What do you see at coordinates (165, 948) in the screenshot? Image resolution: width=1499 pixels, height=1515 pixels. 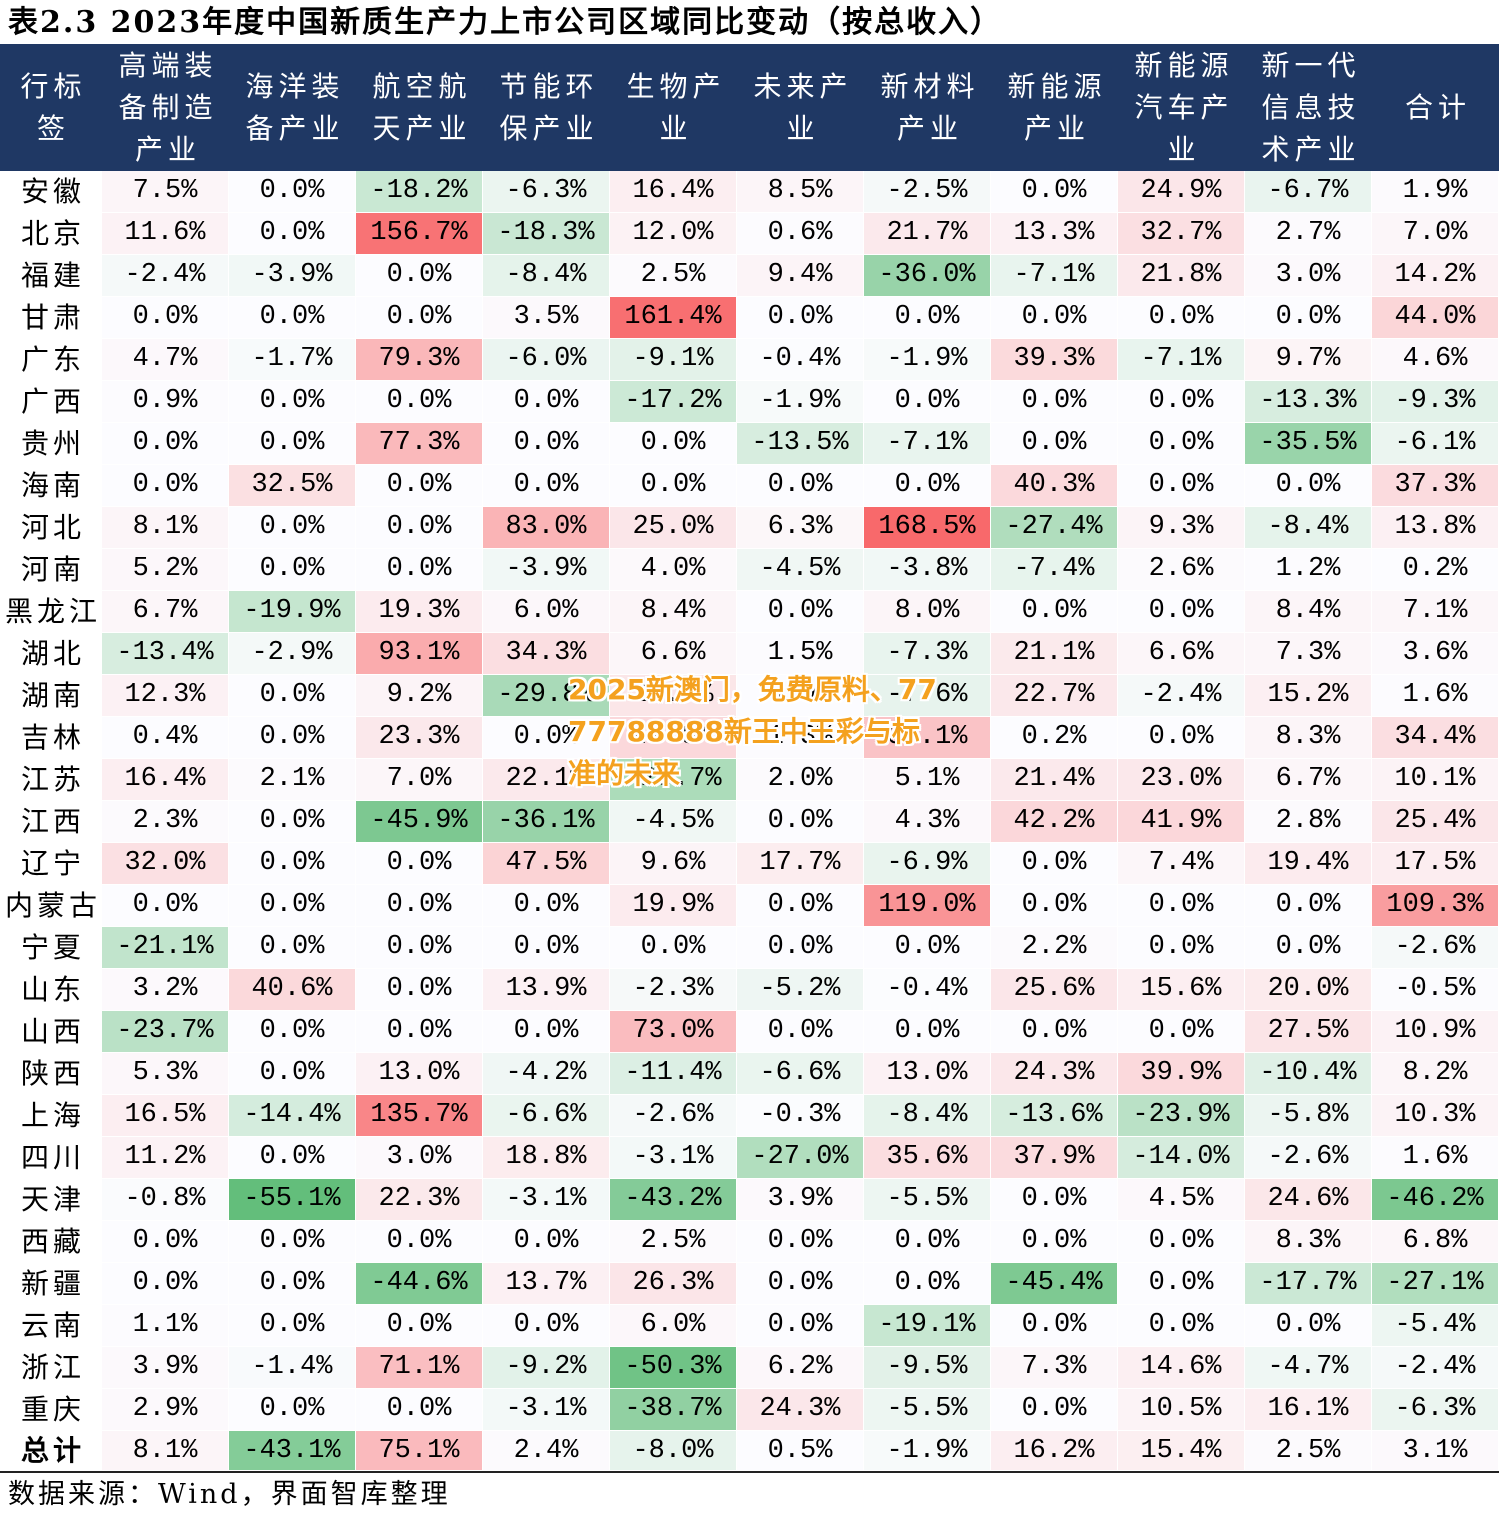 I see `value-cell: -21.1%` at bounding box center [165, 948].